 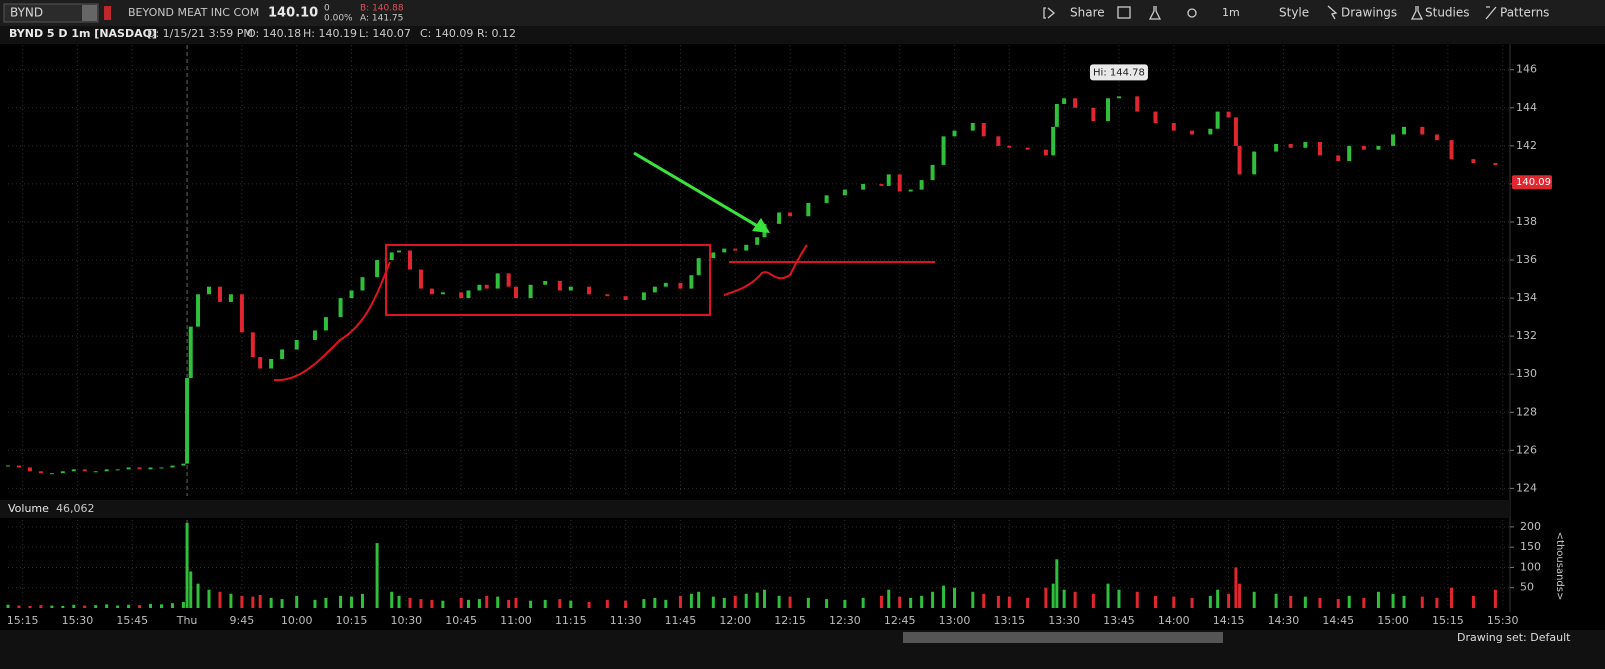 What do you see at coordinates (1524, 13) in the screenshot?
I see `button: Patterns` at bounding box center [1524, 13].